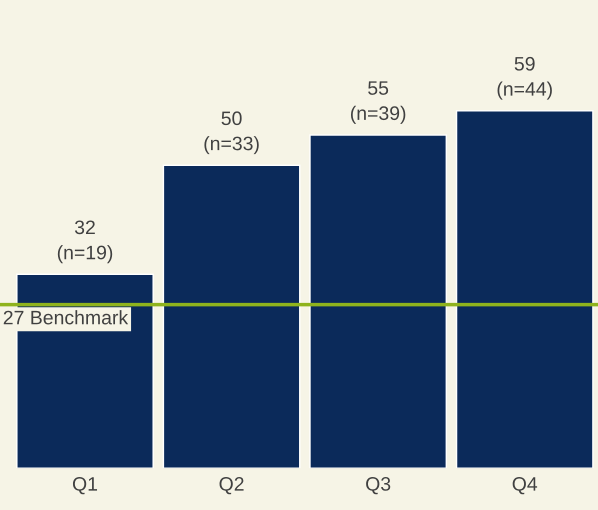  What do you see at coordinates (378, 102) in the screenshot?
I see `data-label: 55 (n=39)` at bounding box center [378, 102].